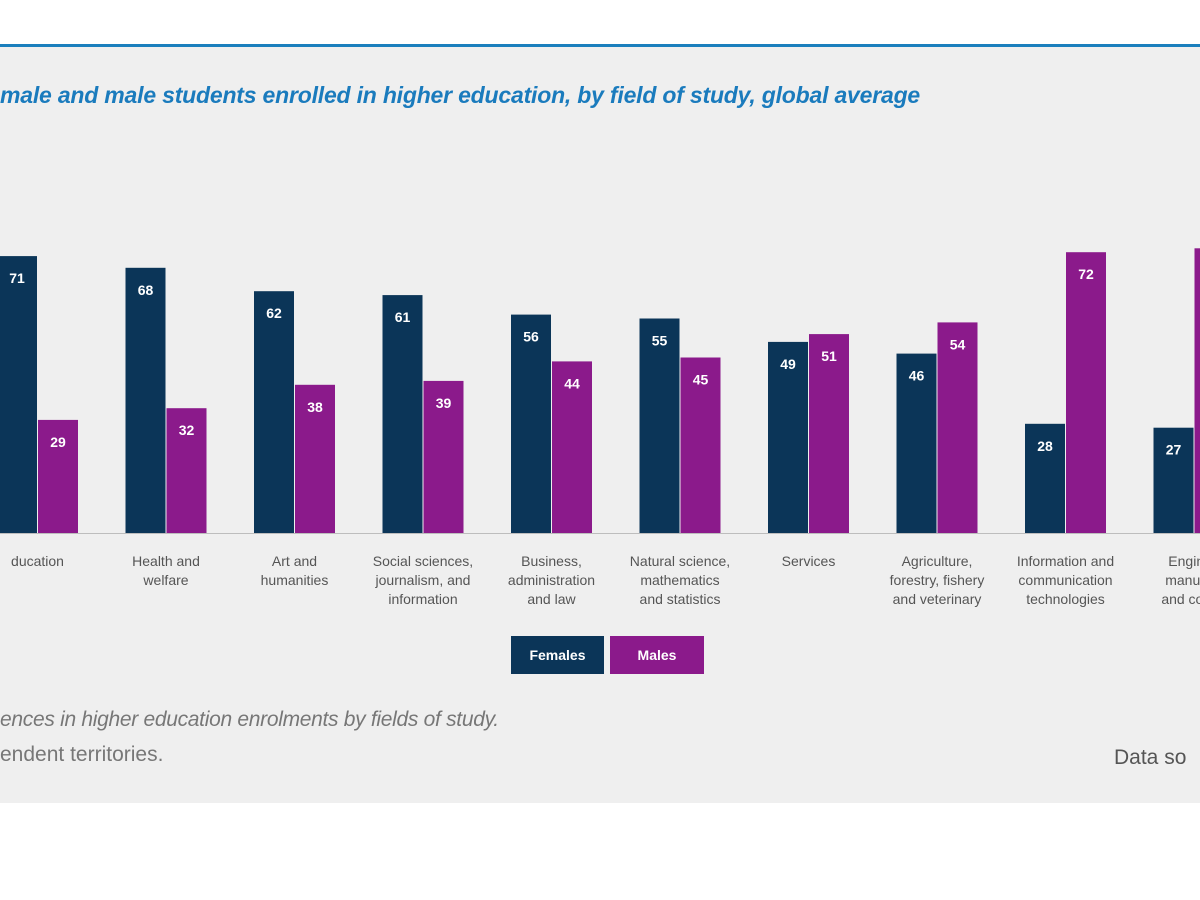  Describe the element at coordinates (531, 337) in the screenshot. I see `value-label-females-4: 56` at that location.